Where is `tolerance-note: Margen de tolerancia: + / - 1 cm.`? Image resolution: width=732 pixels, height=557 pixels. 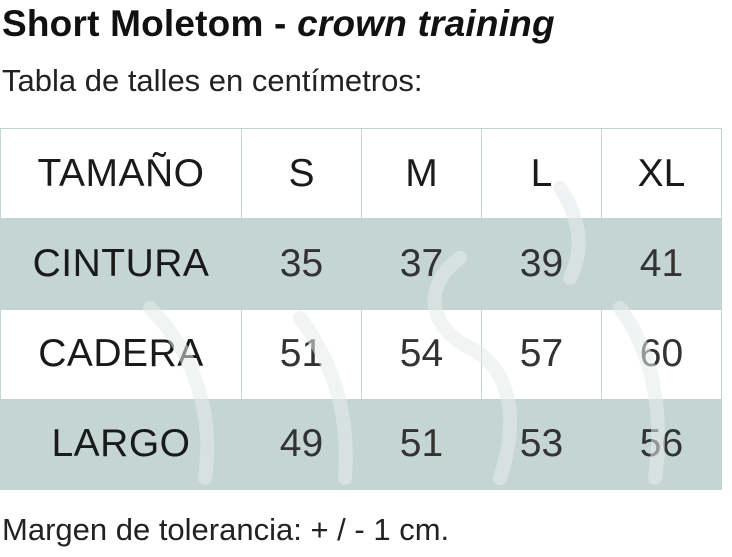
tolerance-note: Margen de tolerancia: + / - 1 cm. is located at coordinates (226, 529).